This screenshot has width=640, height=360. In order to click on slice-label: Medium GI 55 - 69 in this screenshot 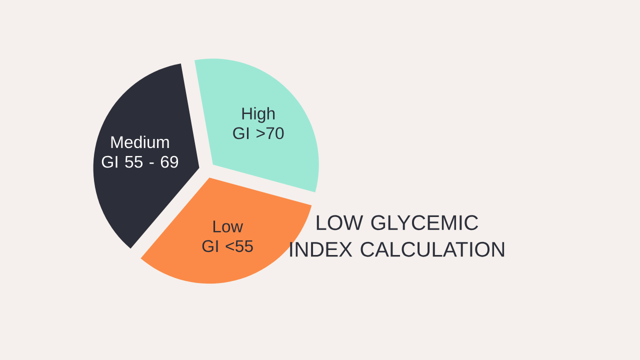, I will do `click(140, 152)`.